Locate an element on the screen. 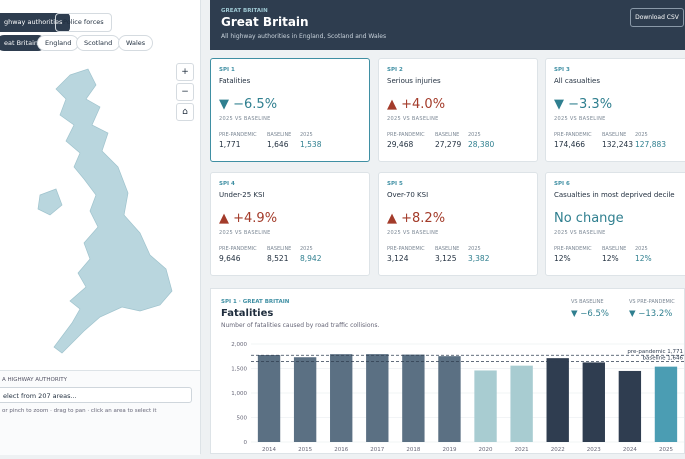 Image resolution: width=685 pixels, height=459 pixels. summary-label: VS PRE-PANDEMIC is located at coordinates (652, 302).